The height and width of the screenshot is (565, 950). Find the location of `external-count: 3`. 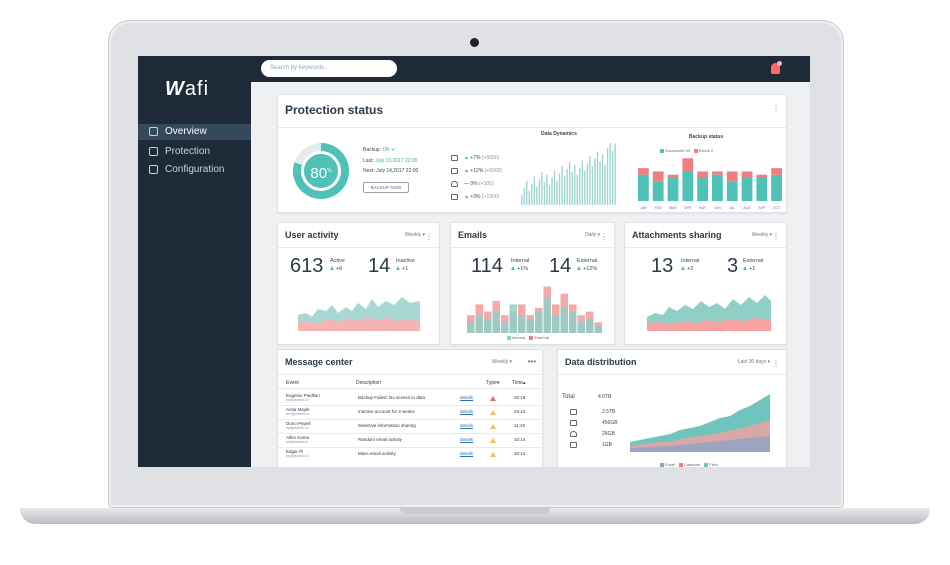

external-count: 3 is located at coordinates (733, 266).